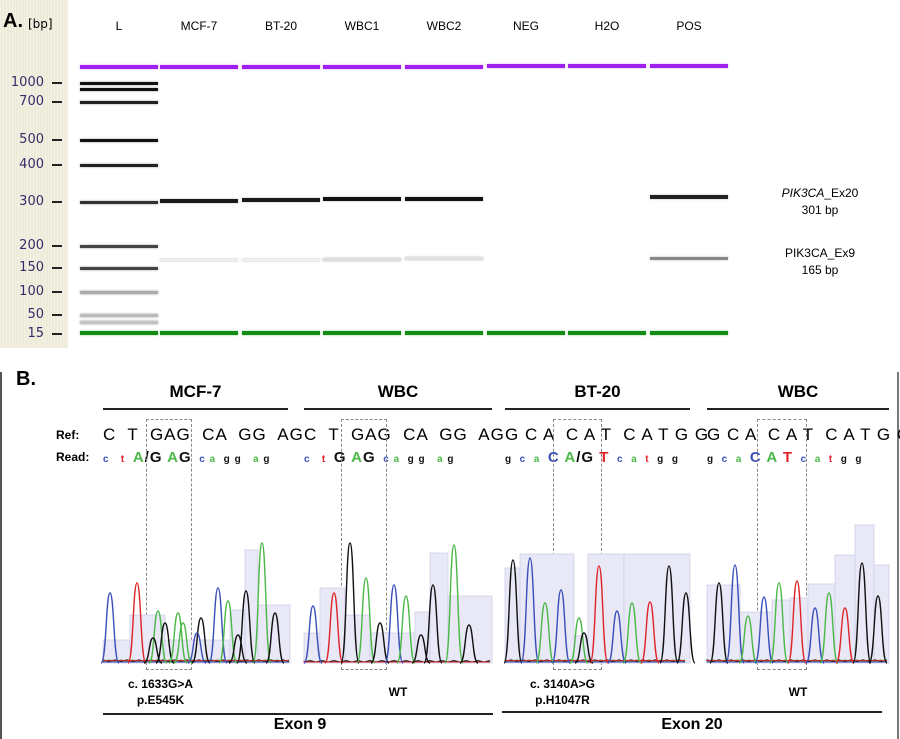  Describe the element at coordinates (806, 253) in the screenshot. I see `annotation-ex9-gene: PIK3CA` at that location.